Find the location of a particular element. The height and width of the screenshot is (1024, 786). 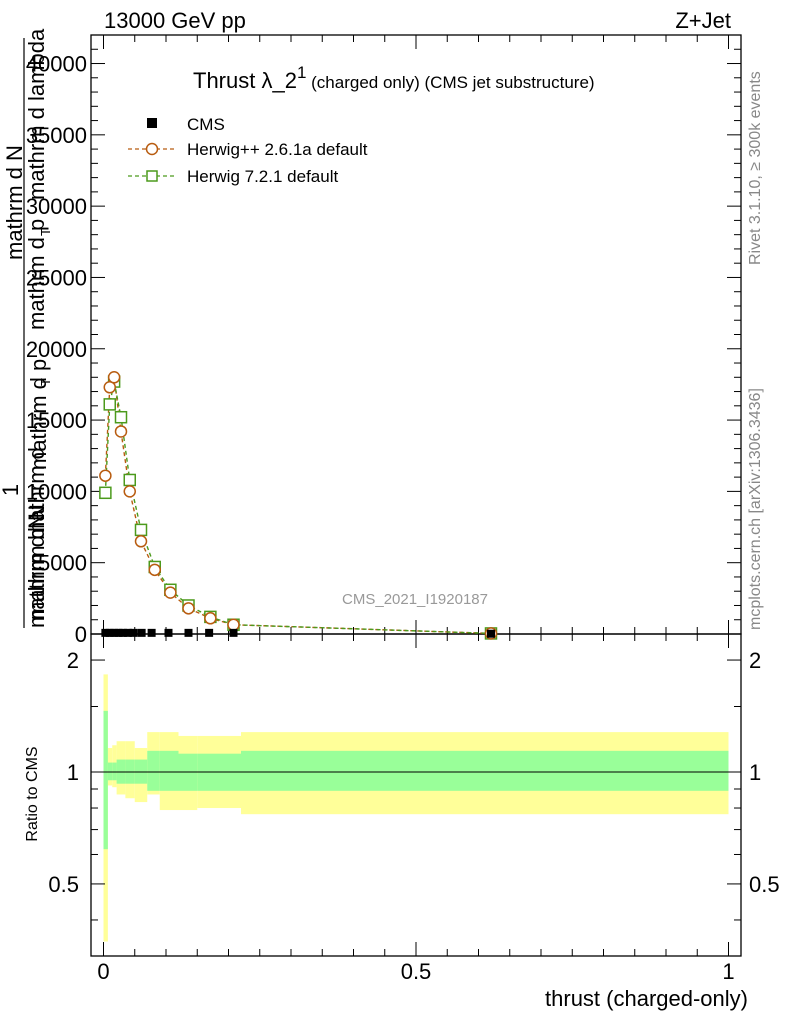

plot-title-main: Thrust λ_2 is located at coordinates (245, 80).